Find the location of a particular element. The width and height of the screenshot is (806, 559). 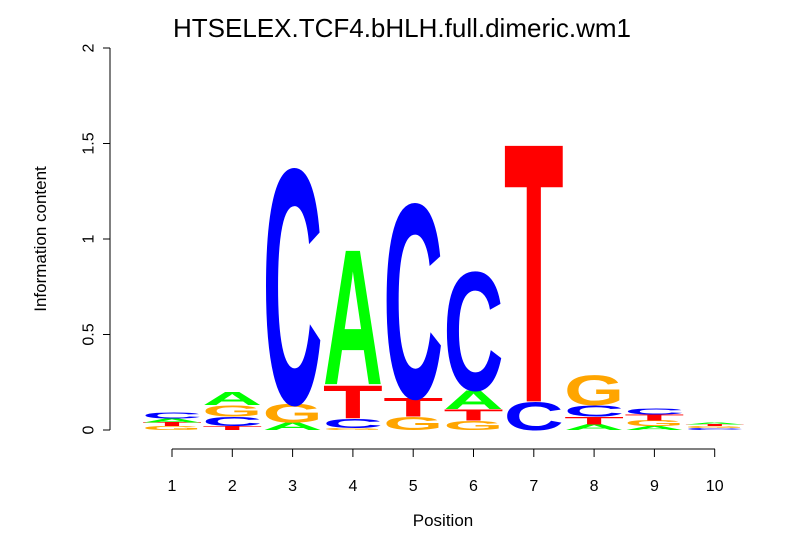

chart-title: HTSELEX.TCF4.bHLH.full.dimeric.wm1 is located at coordinates (402, 28).